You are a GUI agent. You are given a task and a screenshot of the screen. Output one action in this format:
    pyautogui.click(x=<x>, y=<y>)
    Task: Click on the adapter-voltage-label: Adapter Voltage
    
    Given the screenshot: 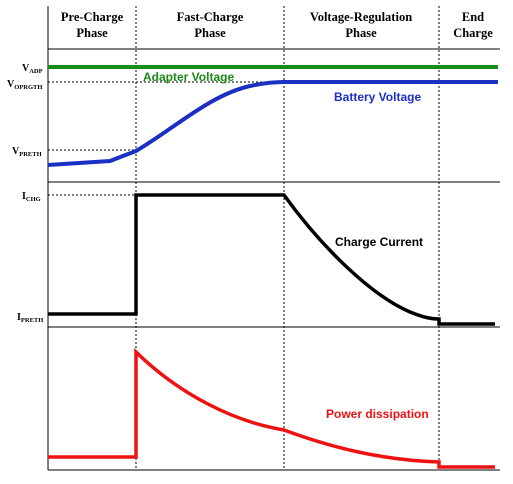 What is the action you would take?
    pyautogui.click(x=188, y=77)
    